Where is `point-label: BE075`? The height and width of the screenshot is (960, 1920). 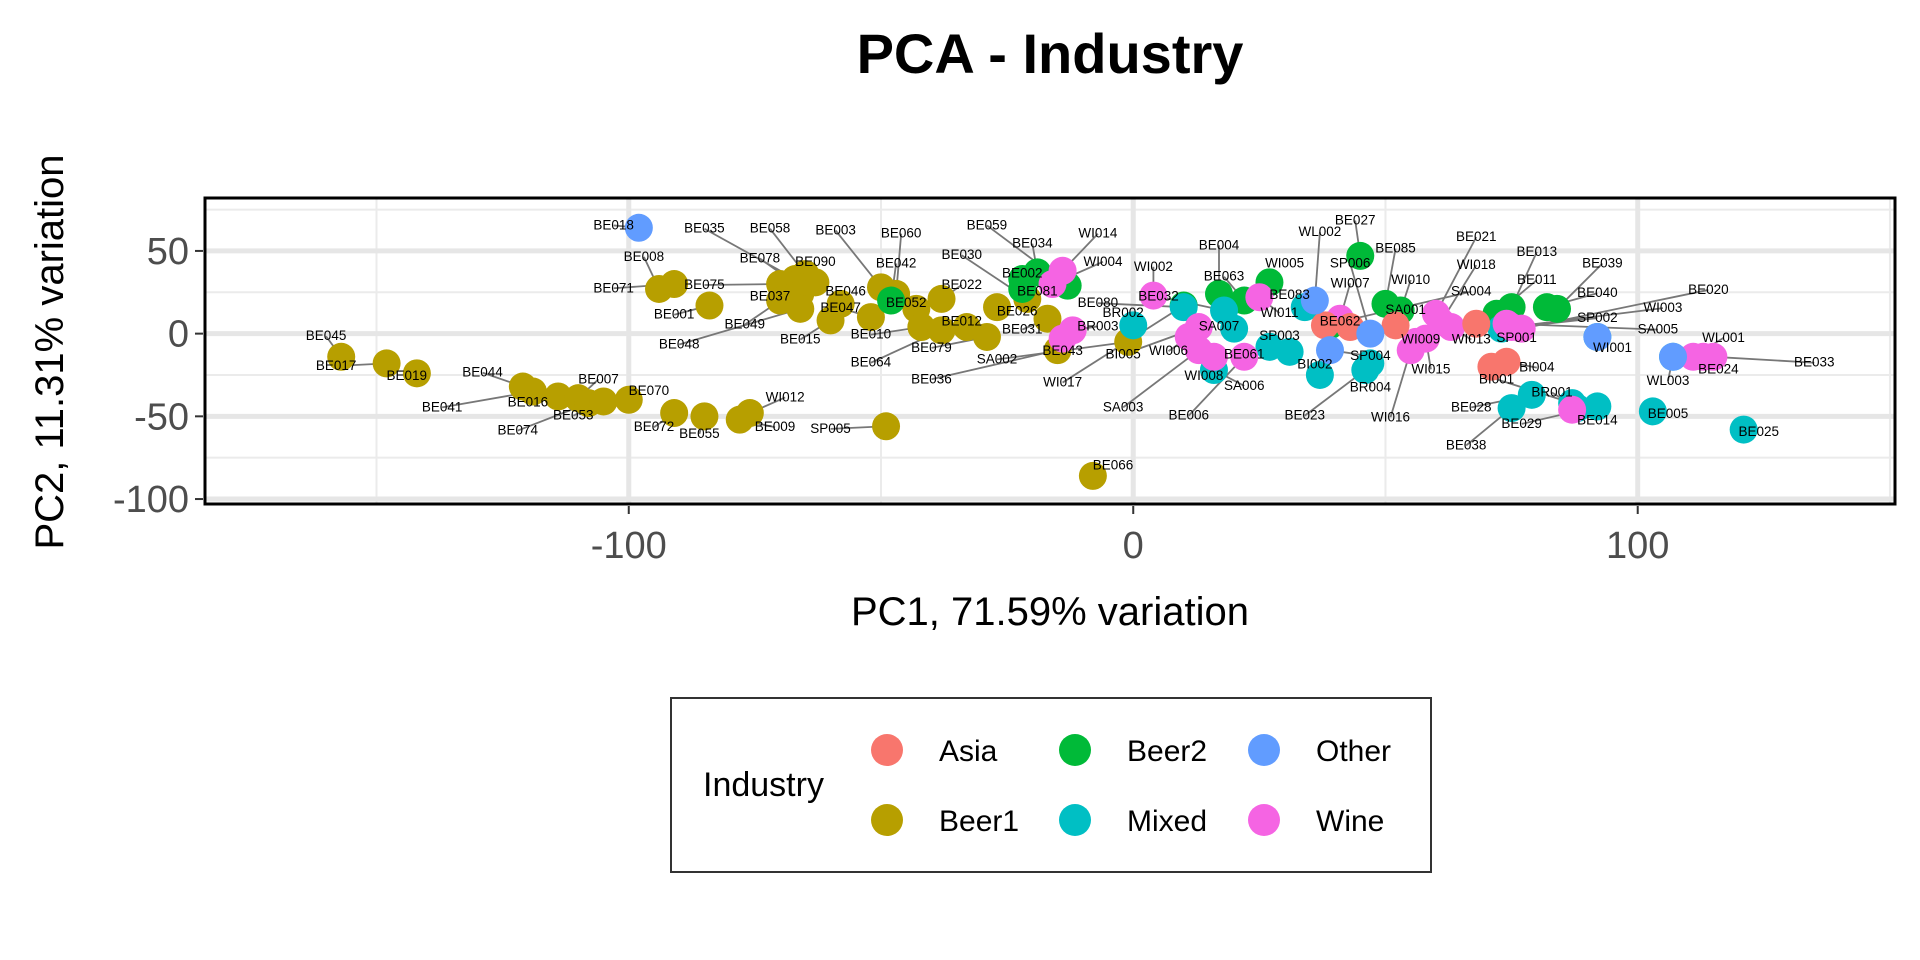 point-label: BE075 is located at coordinates (704, 284).